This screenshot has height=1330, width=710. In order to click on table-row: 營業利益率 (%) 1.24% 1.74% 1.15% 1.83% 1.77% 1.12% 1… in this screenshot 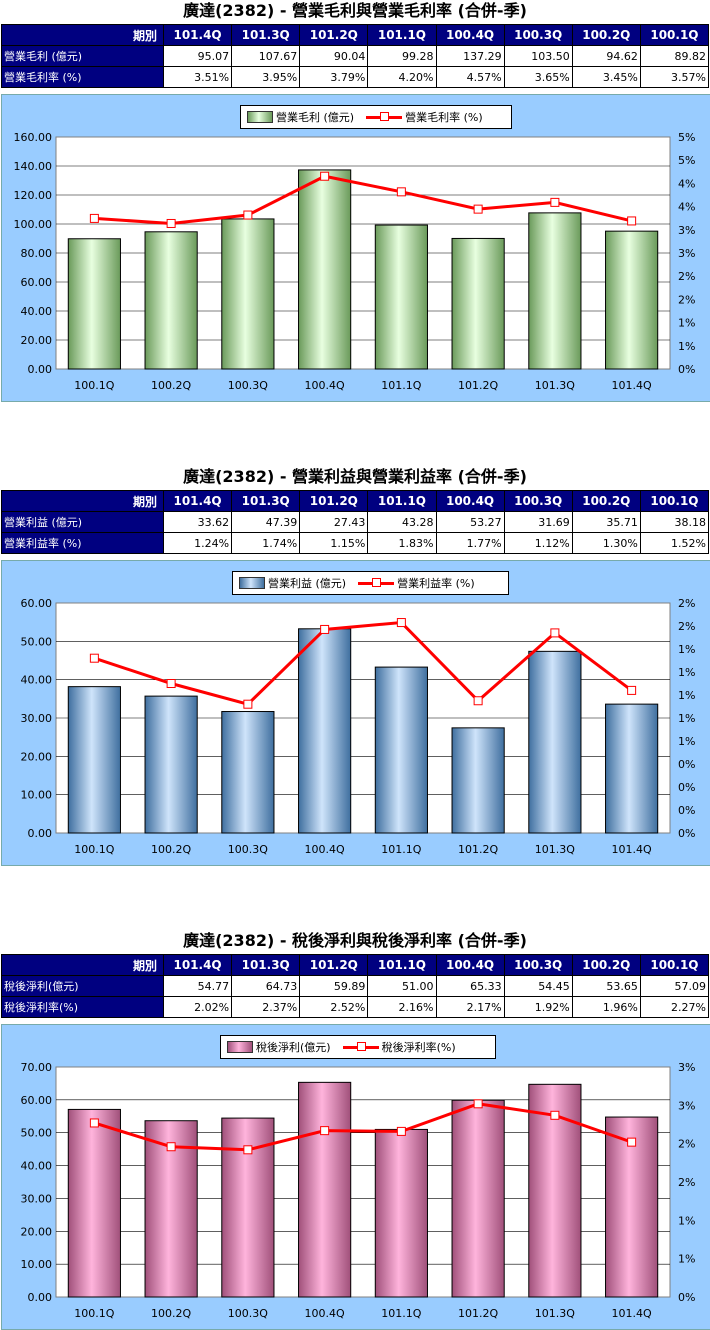, I will do `click(355, 543)`.